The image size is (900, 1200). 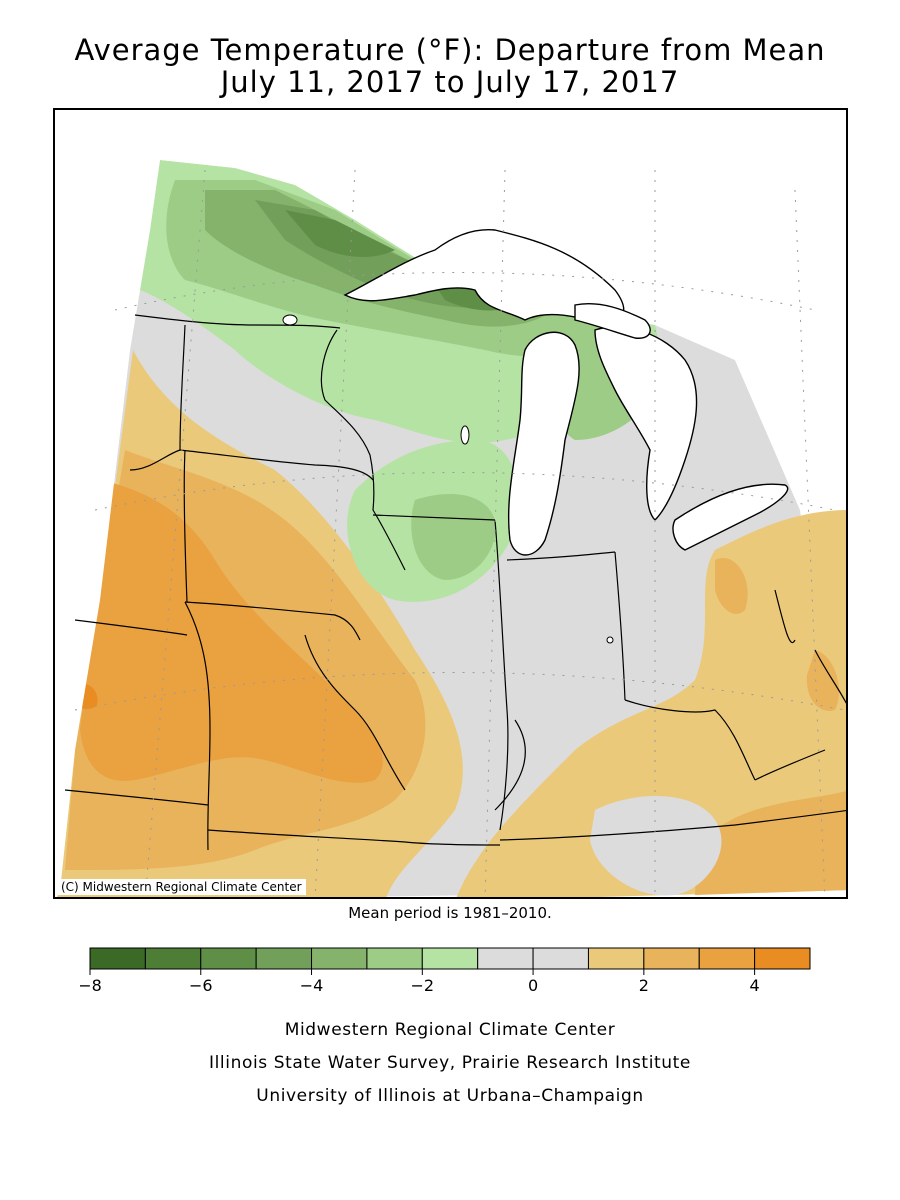 I want to click on lake-michigan, so click(x=543, y=443).